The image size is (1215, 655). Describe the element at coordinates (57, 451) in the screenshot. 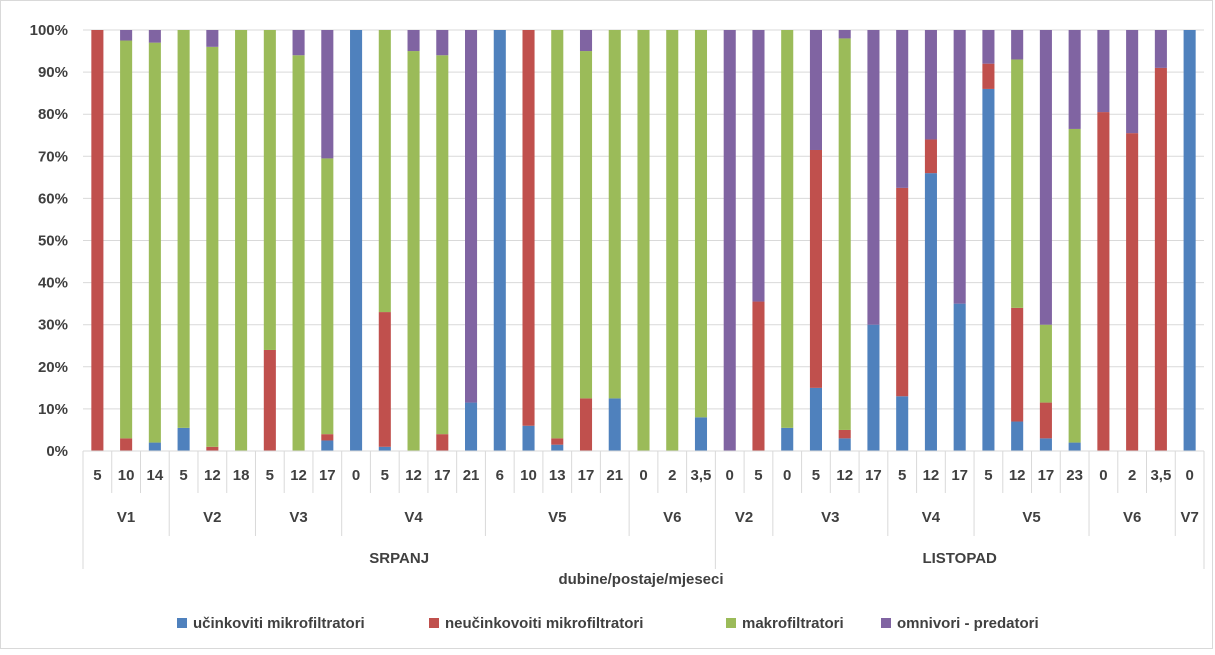

I see `y-tick-label: 0%` at that location.